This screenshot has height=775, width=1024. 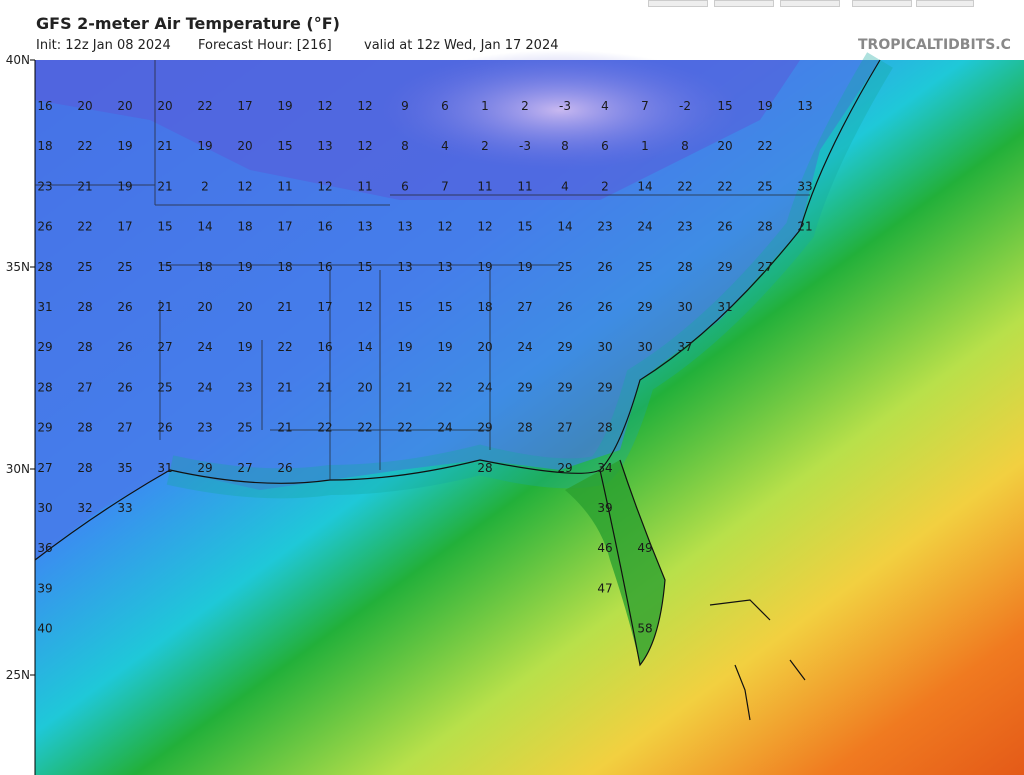 What do you see at coordinates (44, 629) in the screenshot?
I see `temperature-value: 40` at bounding box center [44, 629].